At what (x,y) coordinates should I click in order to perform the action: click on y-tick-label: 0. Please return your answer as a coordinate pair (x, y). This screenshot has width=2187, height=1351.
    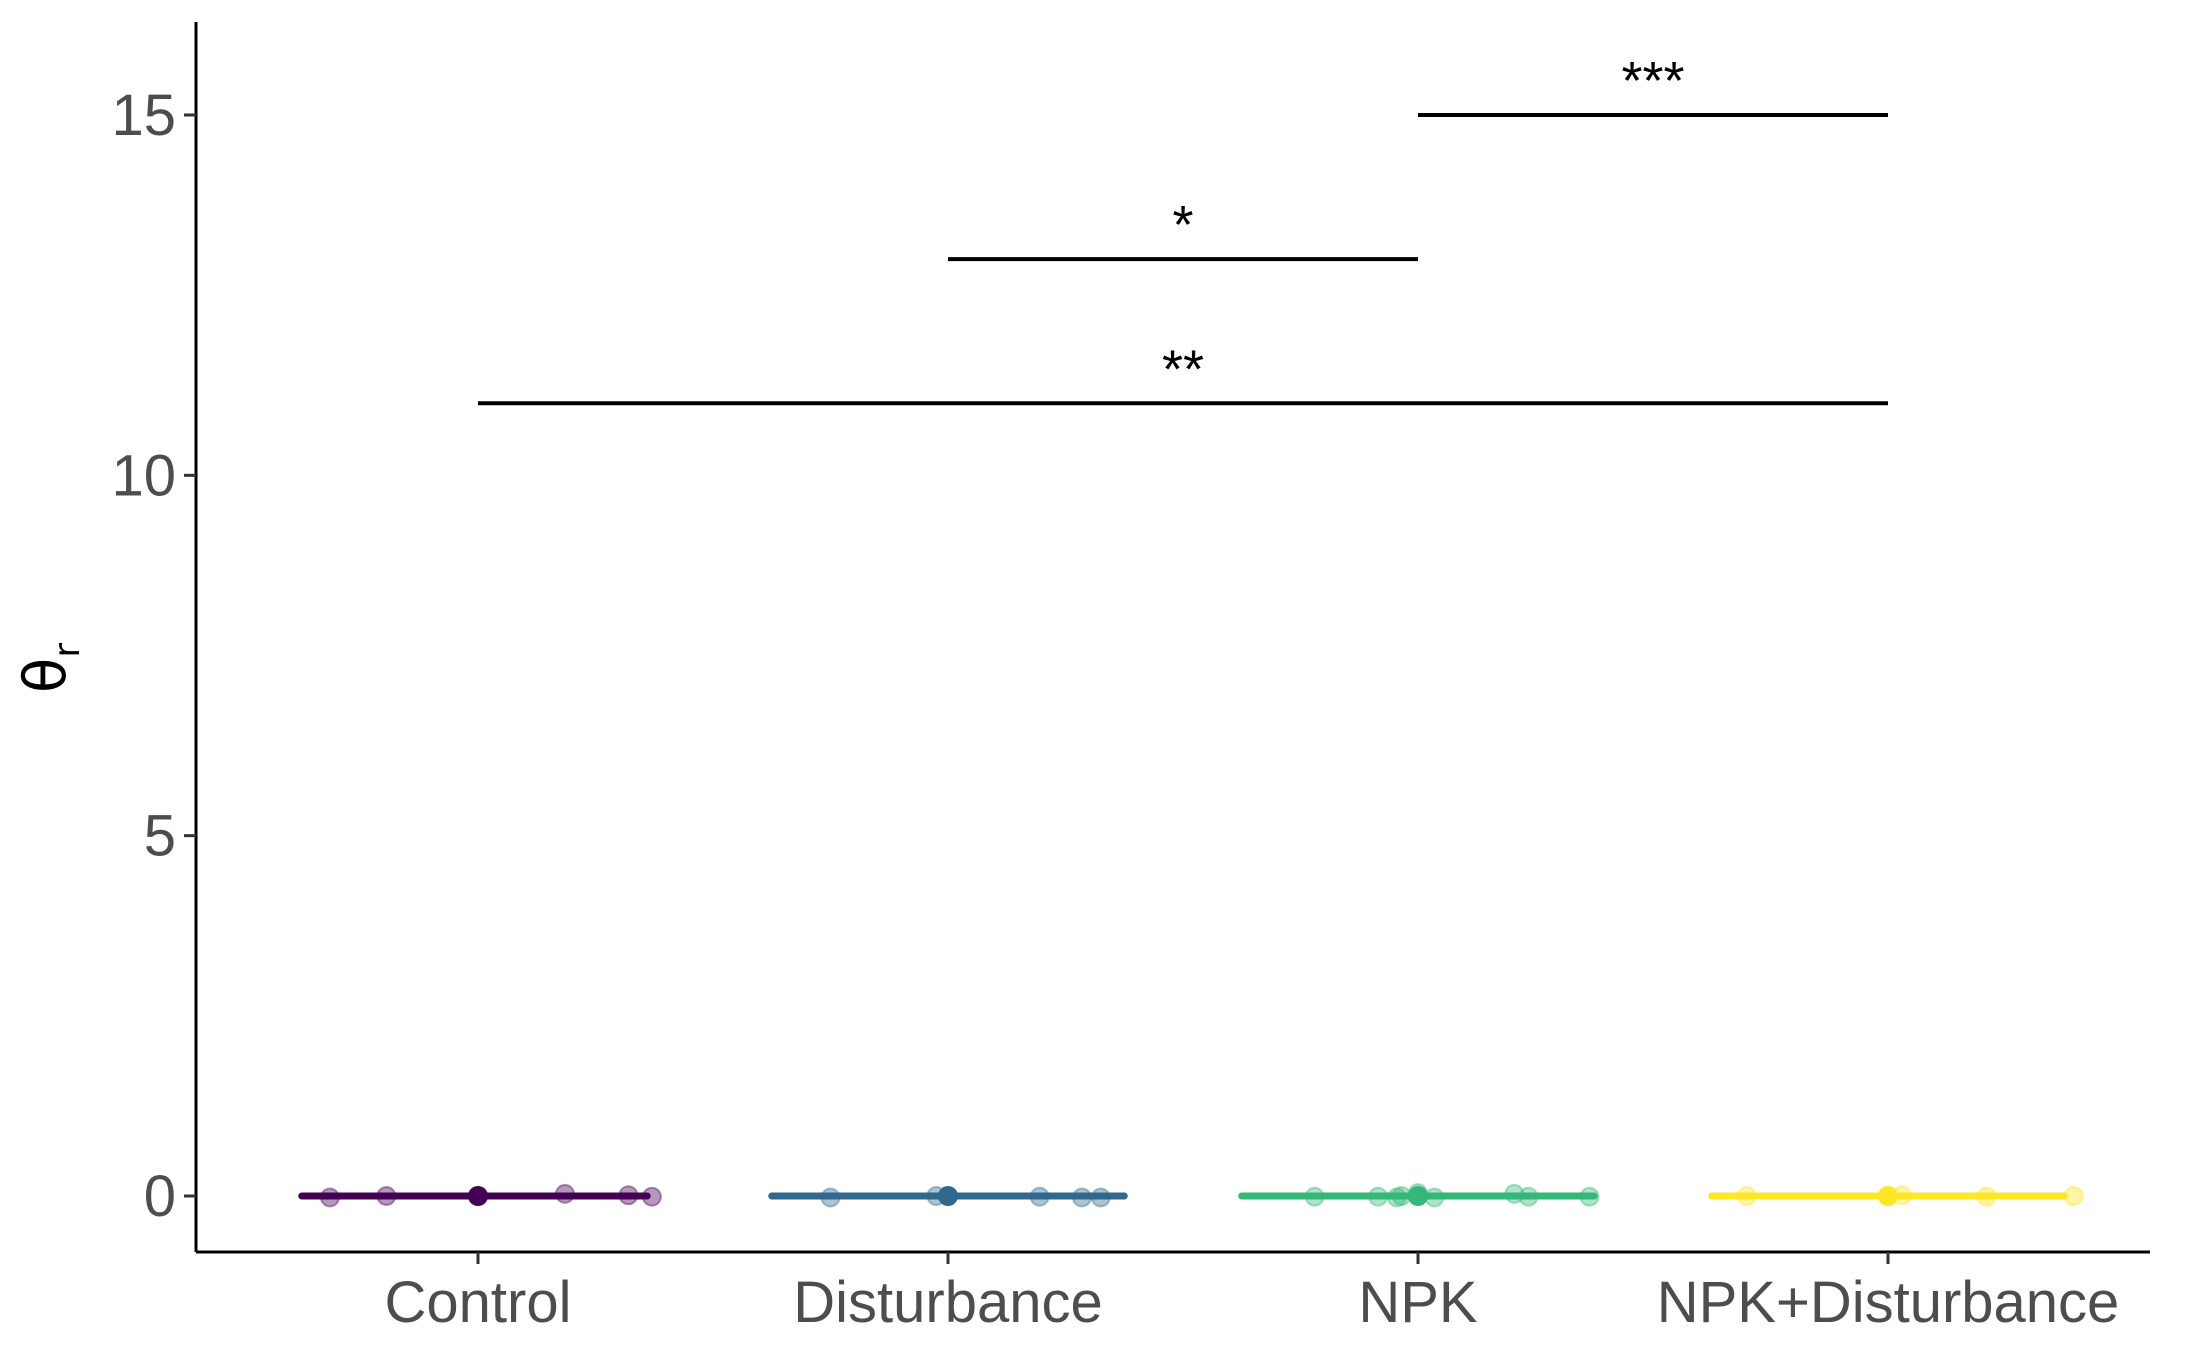
    Looking at the image, I should click on (160, 1196).